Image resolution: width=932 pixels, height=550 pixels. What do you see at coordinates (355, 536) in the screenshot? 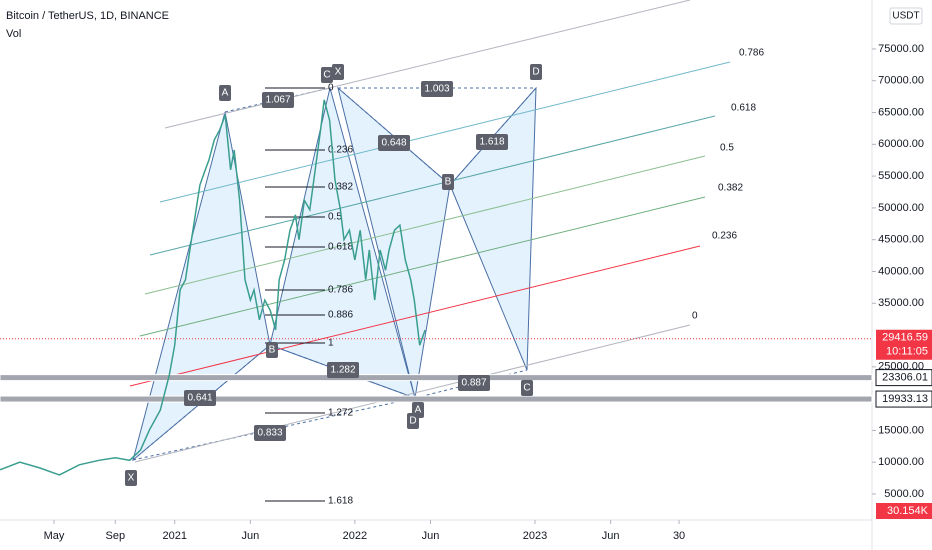
I see `x-tick-label: 2022` at bounding box center [355, 536].